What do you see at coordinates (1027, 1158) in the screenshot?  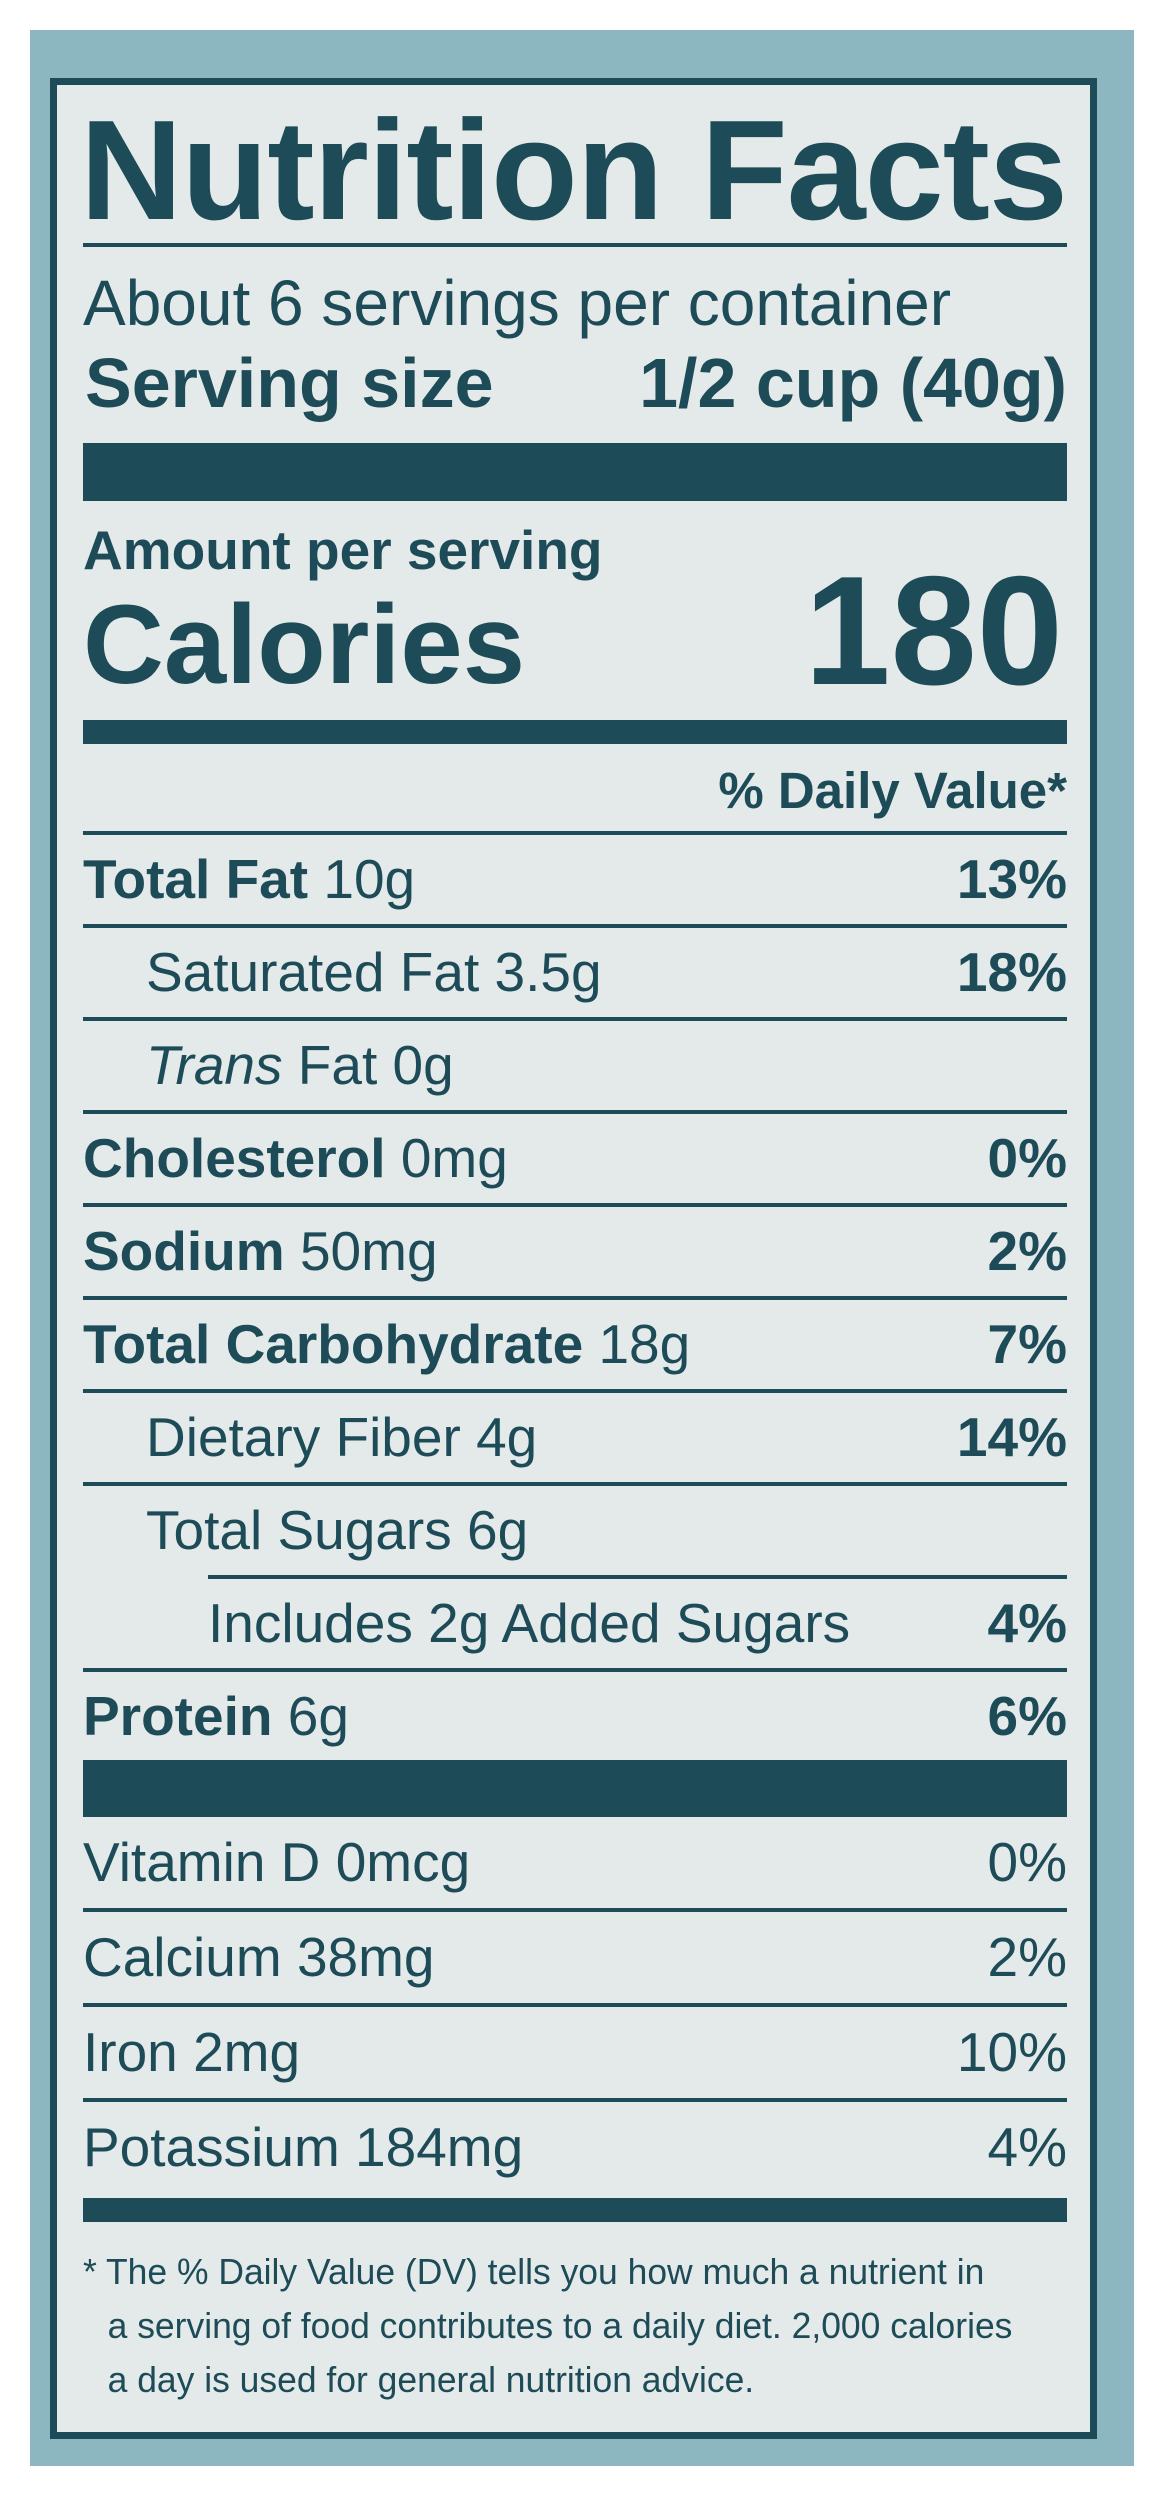 I see `nutrient-dv: 0%` at bounding box center [1027, 1158].